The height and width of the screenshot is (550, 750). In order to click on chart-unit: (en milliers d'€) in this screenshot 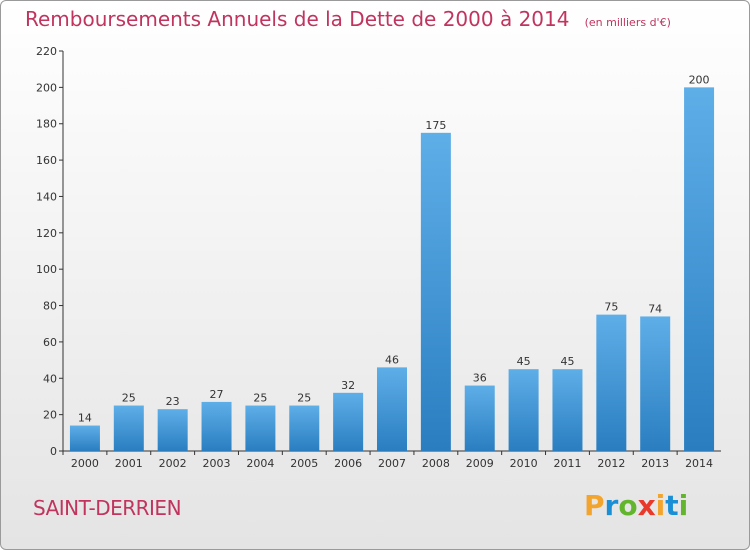, I will do `click(627, 22)`.